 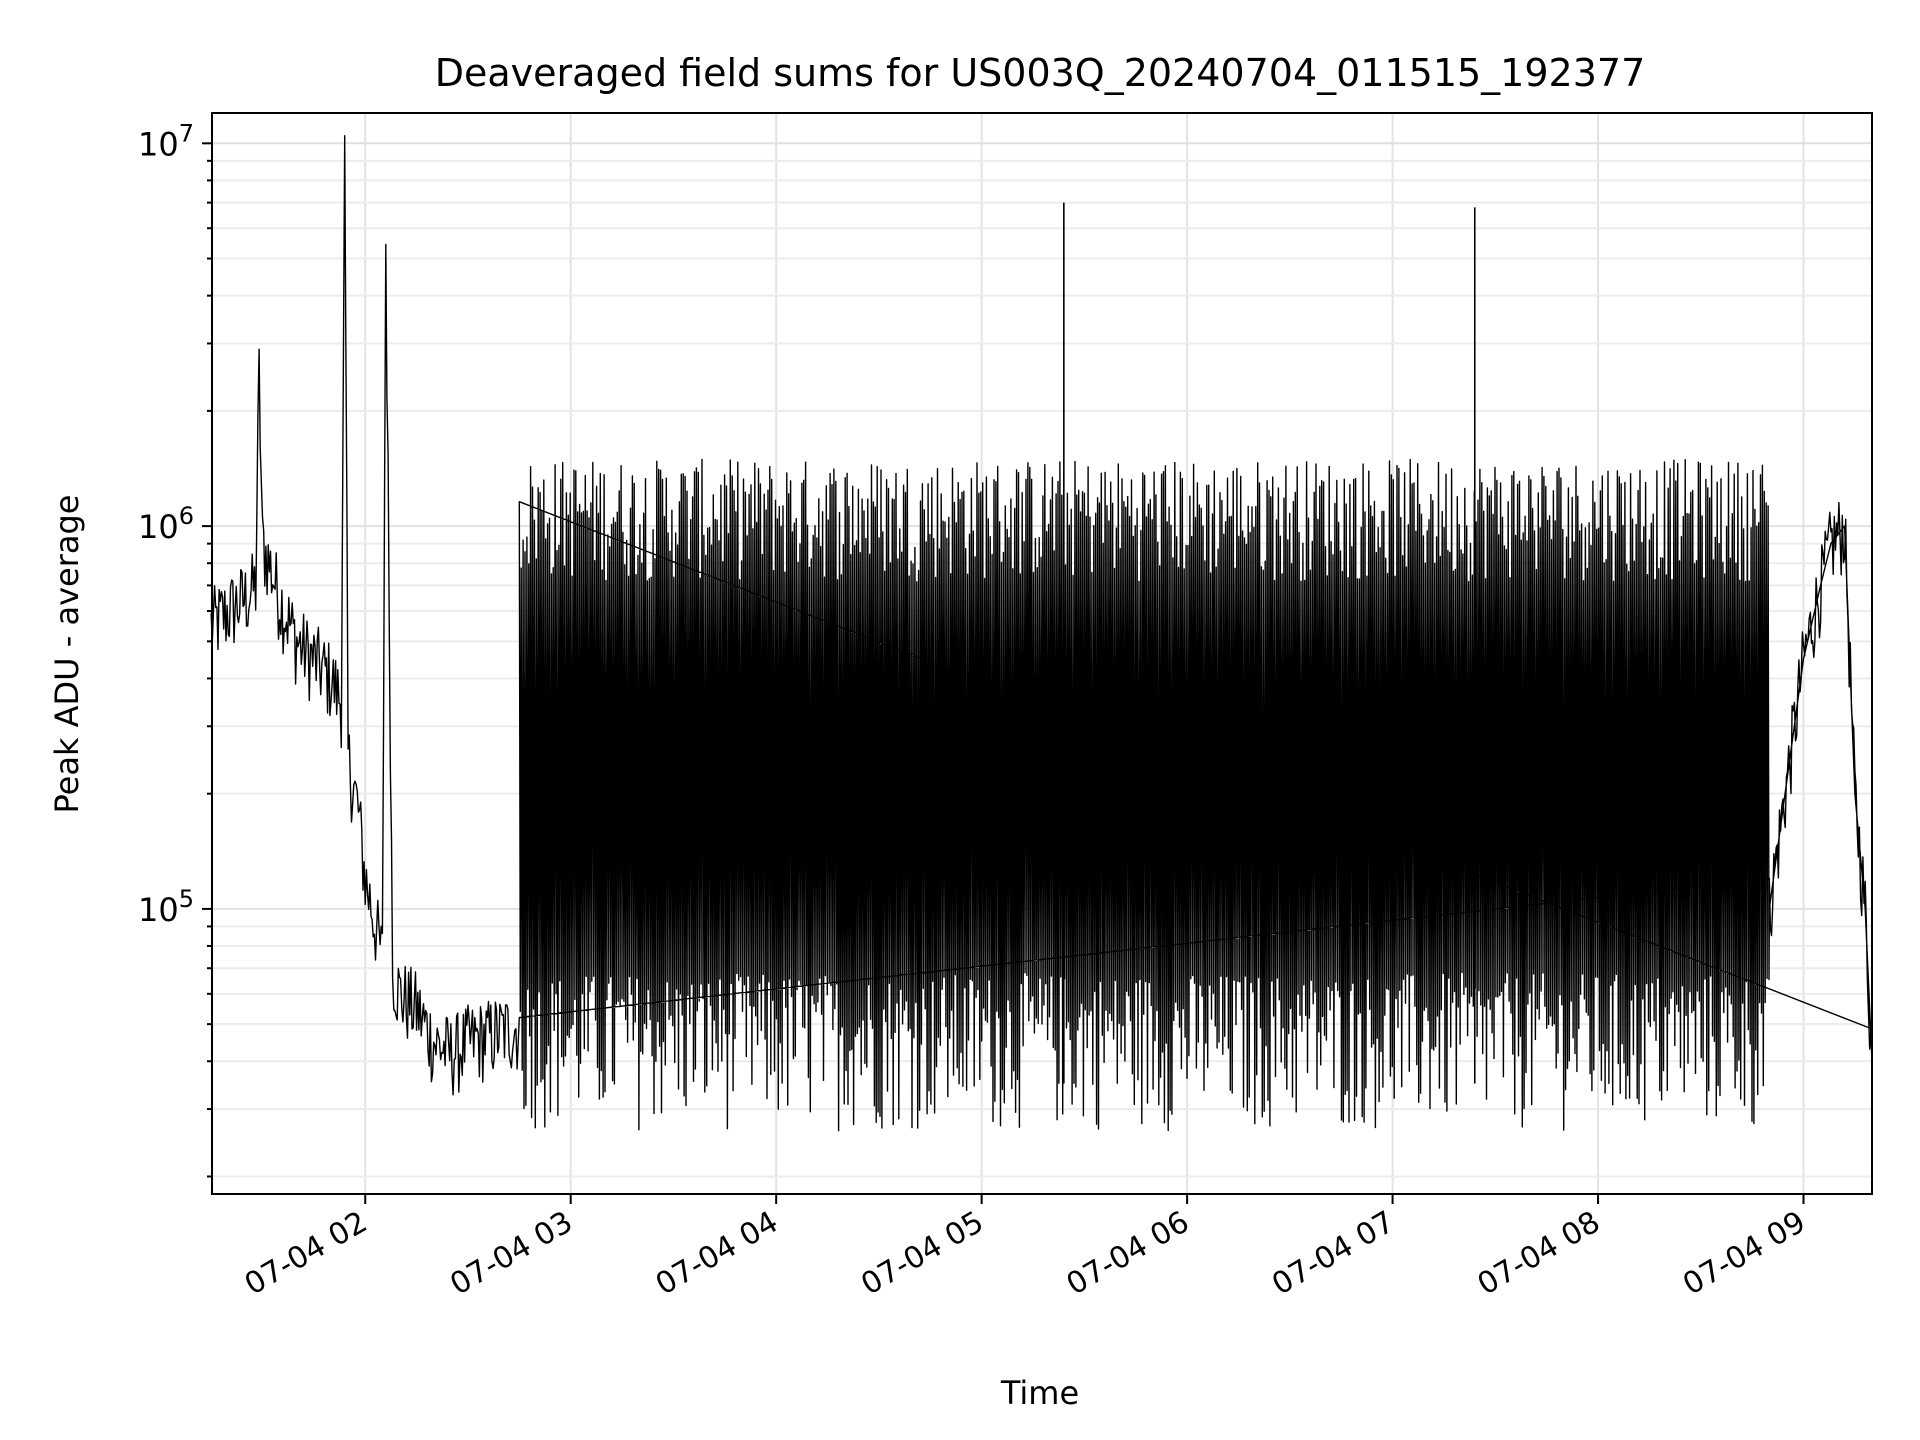 What do you see at coordinates (511, 1254) in the screenshot?
I see `x-tick-label: 07-04 03` at bounding box center [511, 1254].